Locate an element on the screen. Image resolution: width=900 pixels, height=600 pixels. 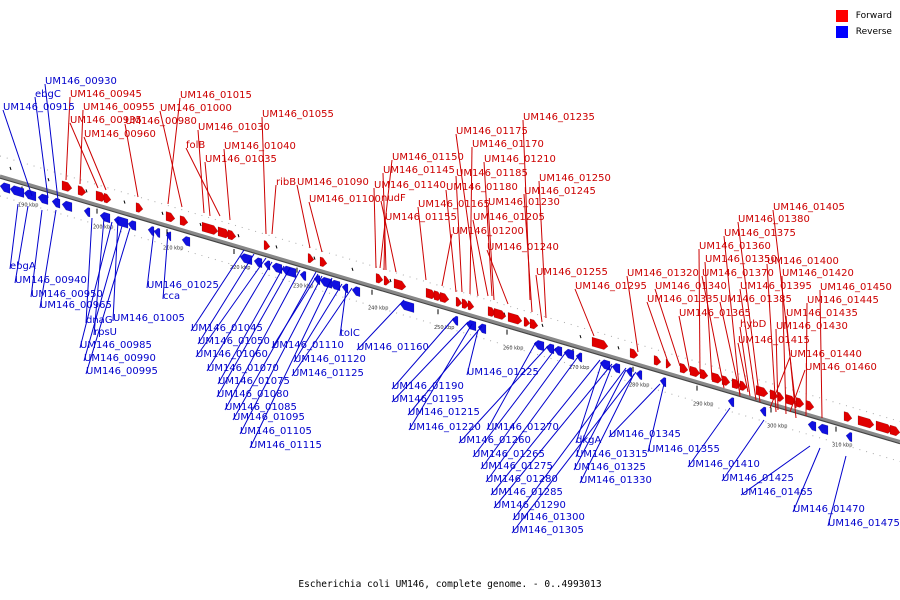
gene-label: UM146_01295 is located at coordinates (611, 286).